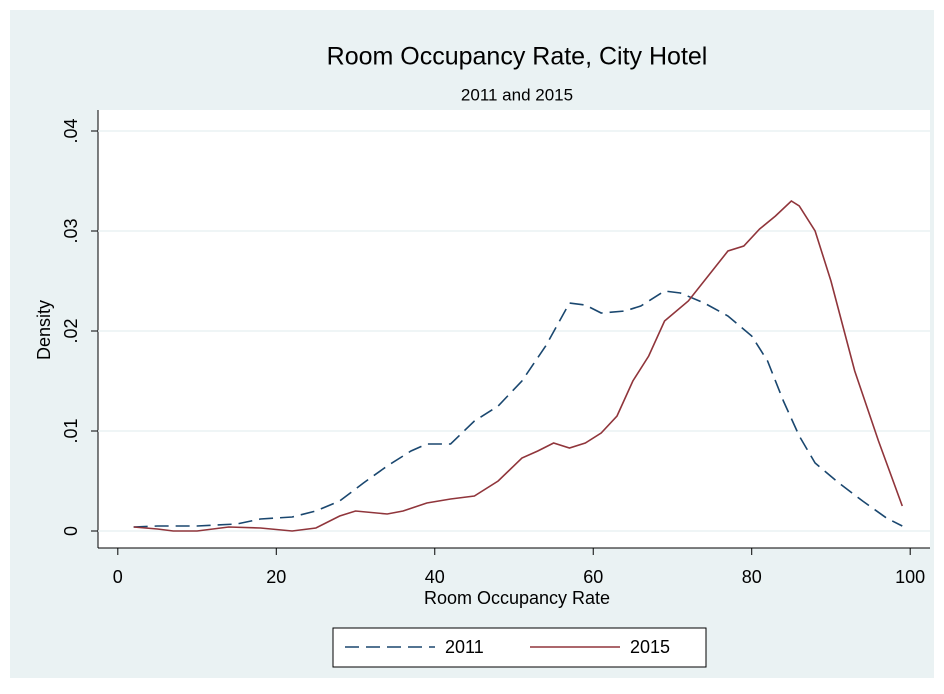  What do you see at coordinates (435, 577) in the screenshot?
I see `x-tick-label: 40` at bounding box center [435, 577].